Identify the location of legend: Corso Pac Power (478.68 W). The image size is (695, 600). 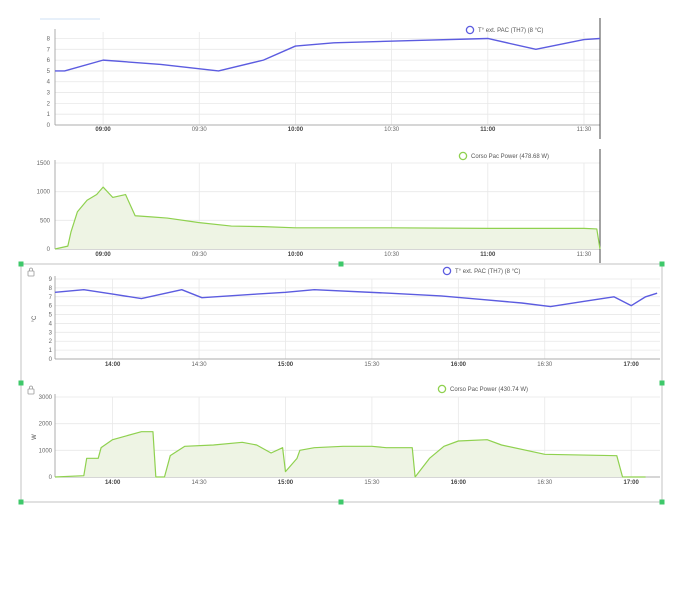
(503, 156).